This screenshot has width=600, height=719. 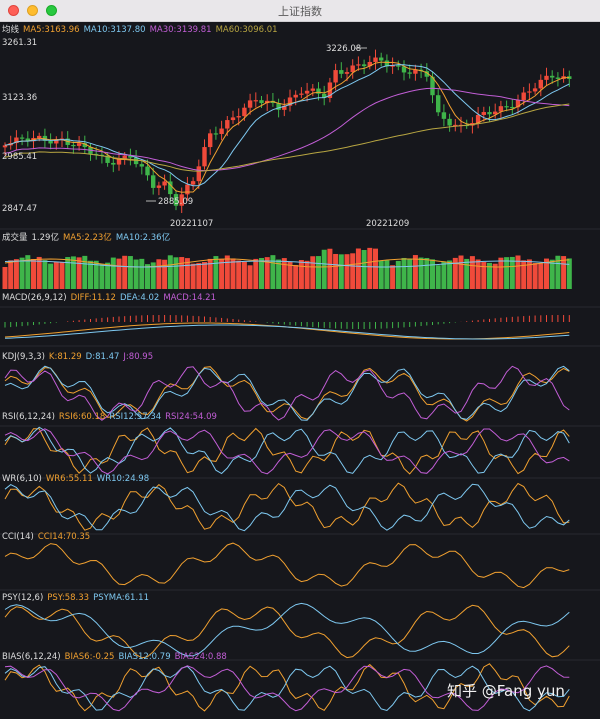 I want to click on close-window-button, so click(x=13, y=10).